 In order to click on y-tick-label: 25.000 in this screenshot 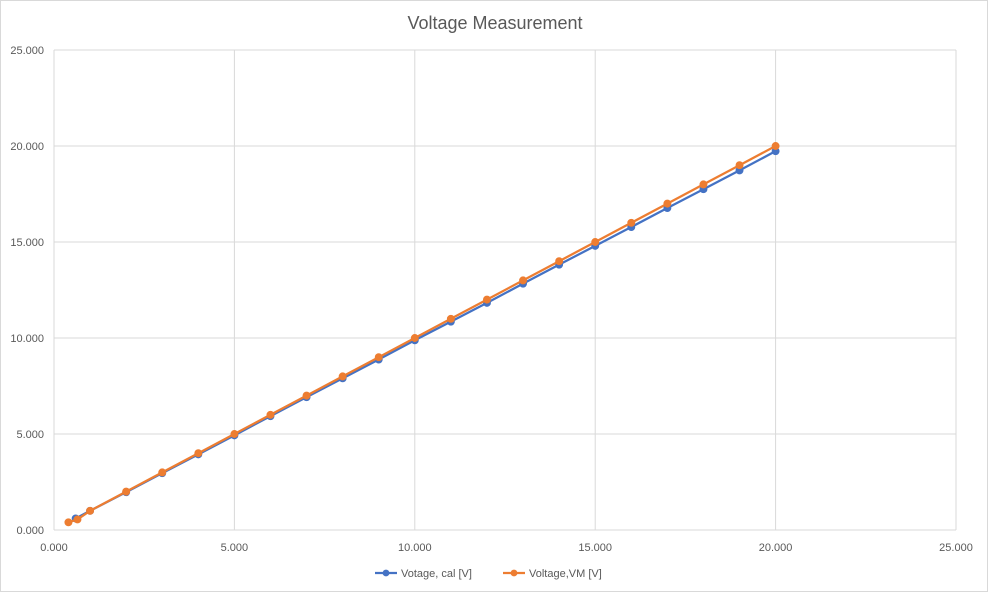, I will do `click(27, 51)`.